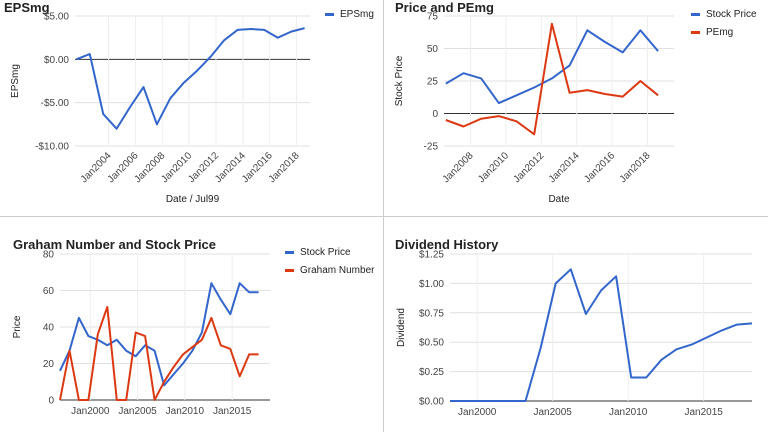  I want to click on series-line-epsmg, so click(190, 78).